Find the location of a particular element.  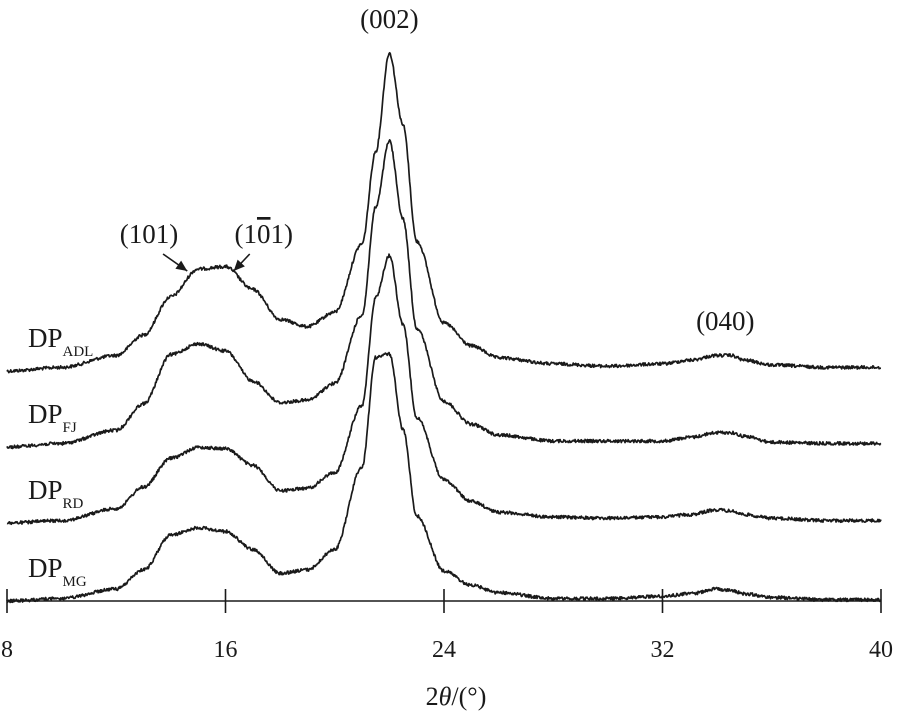

series-labels-group: DPADL DPFJ DPRD DPMG is located at coordinates (60, 456).